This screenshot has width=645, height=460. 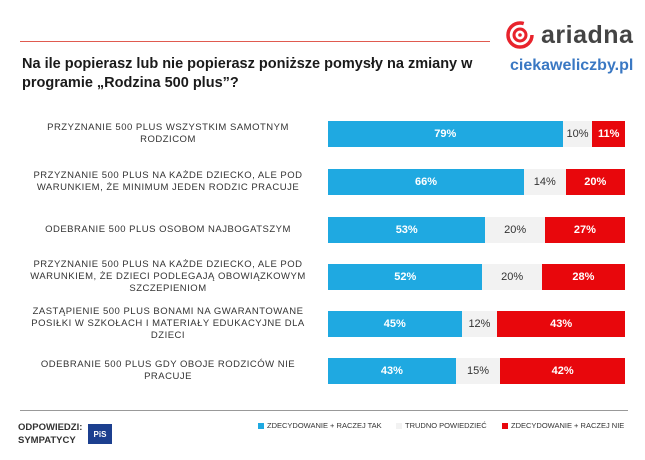 What do you see at coordinates (505, 425) in the screenshot?
I see `legend-swatch-no` at bounding box center [505, 425].